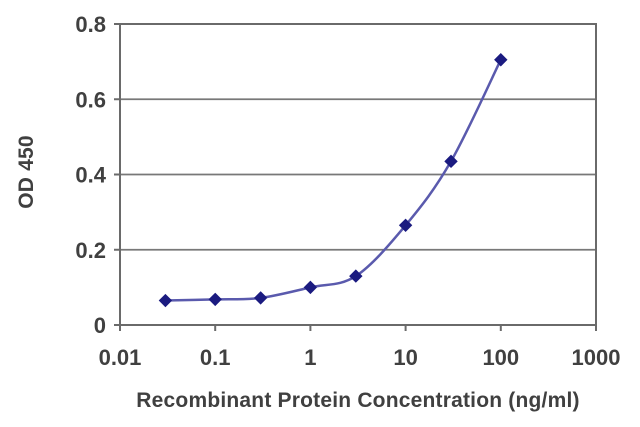 The width and height of the screenshot is (640, 427). What do you see at coordinates (596, 357) in the screenshot?
I see `x-tick-label: 1000` at bounding box center [596, 357].